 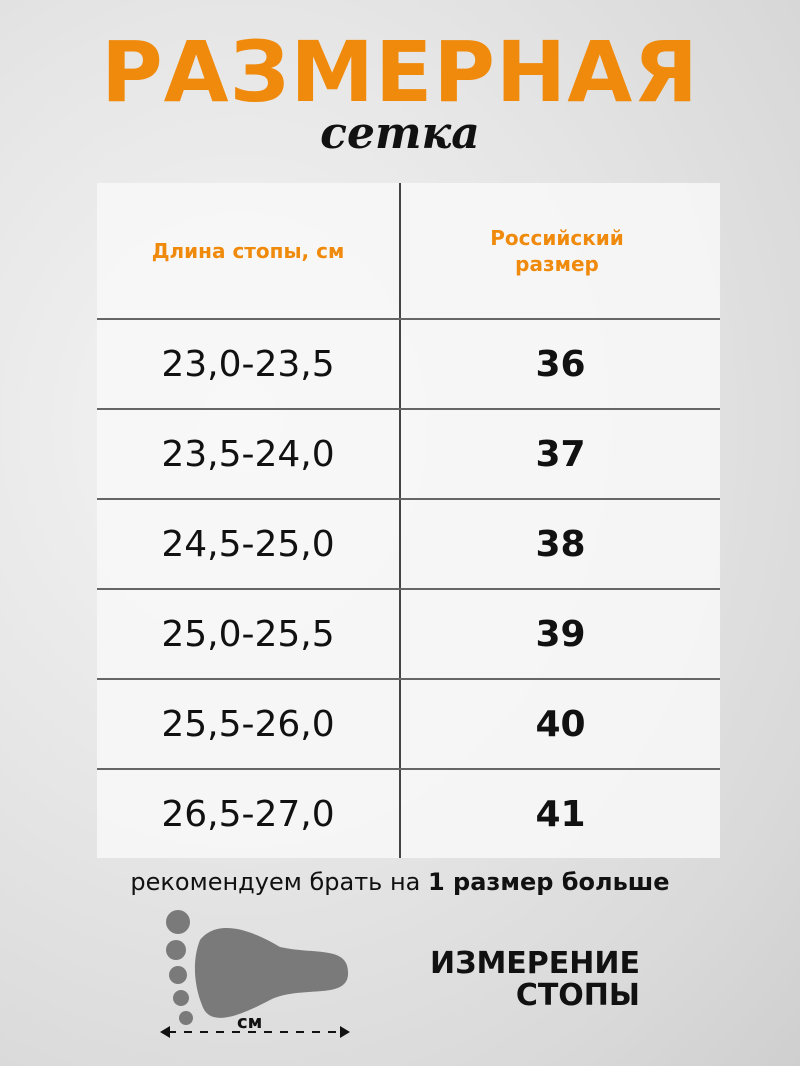 I want to click on measure-label: ИЗМЕРЕНИЕ СТОПЫ, so click(x=520, y=980).